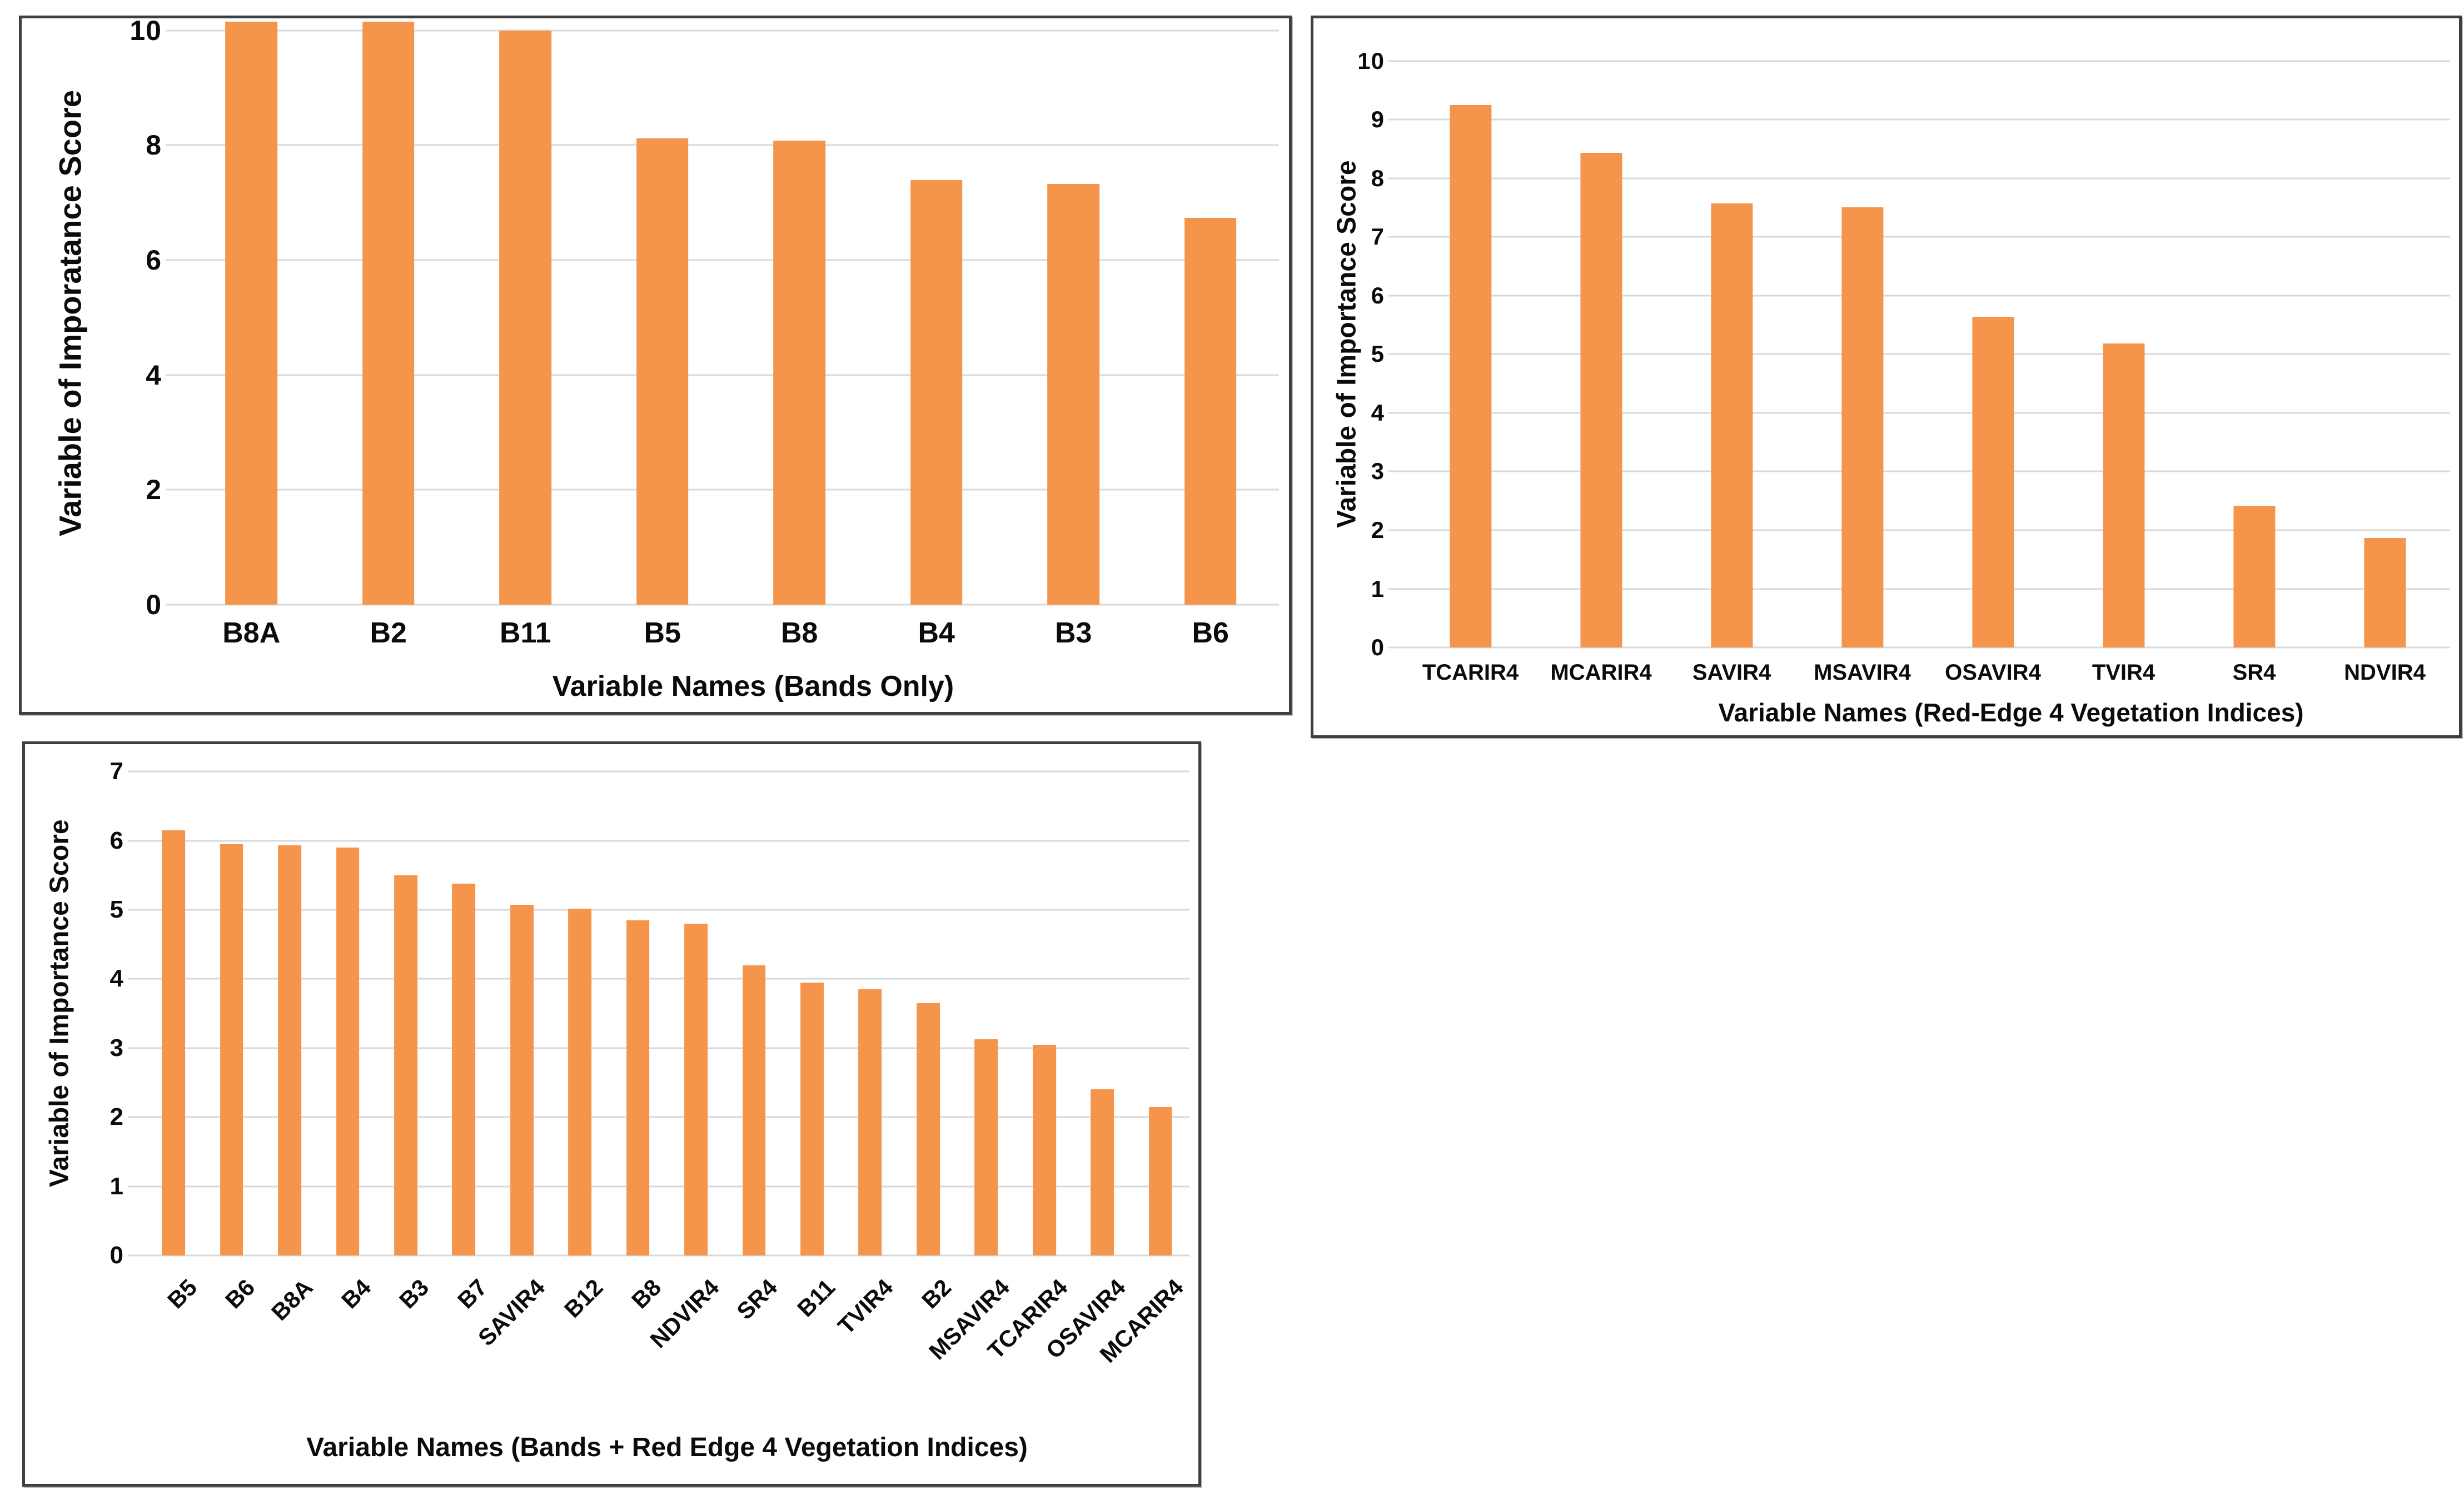  Describe the element at coordinates (1211, 411) in the screenshot. I see `bar-B6` at that location.